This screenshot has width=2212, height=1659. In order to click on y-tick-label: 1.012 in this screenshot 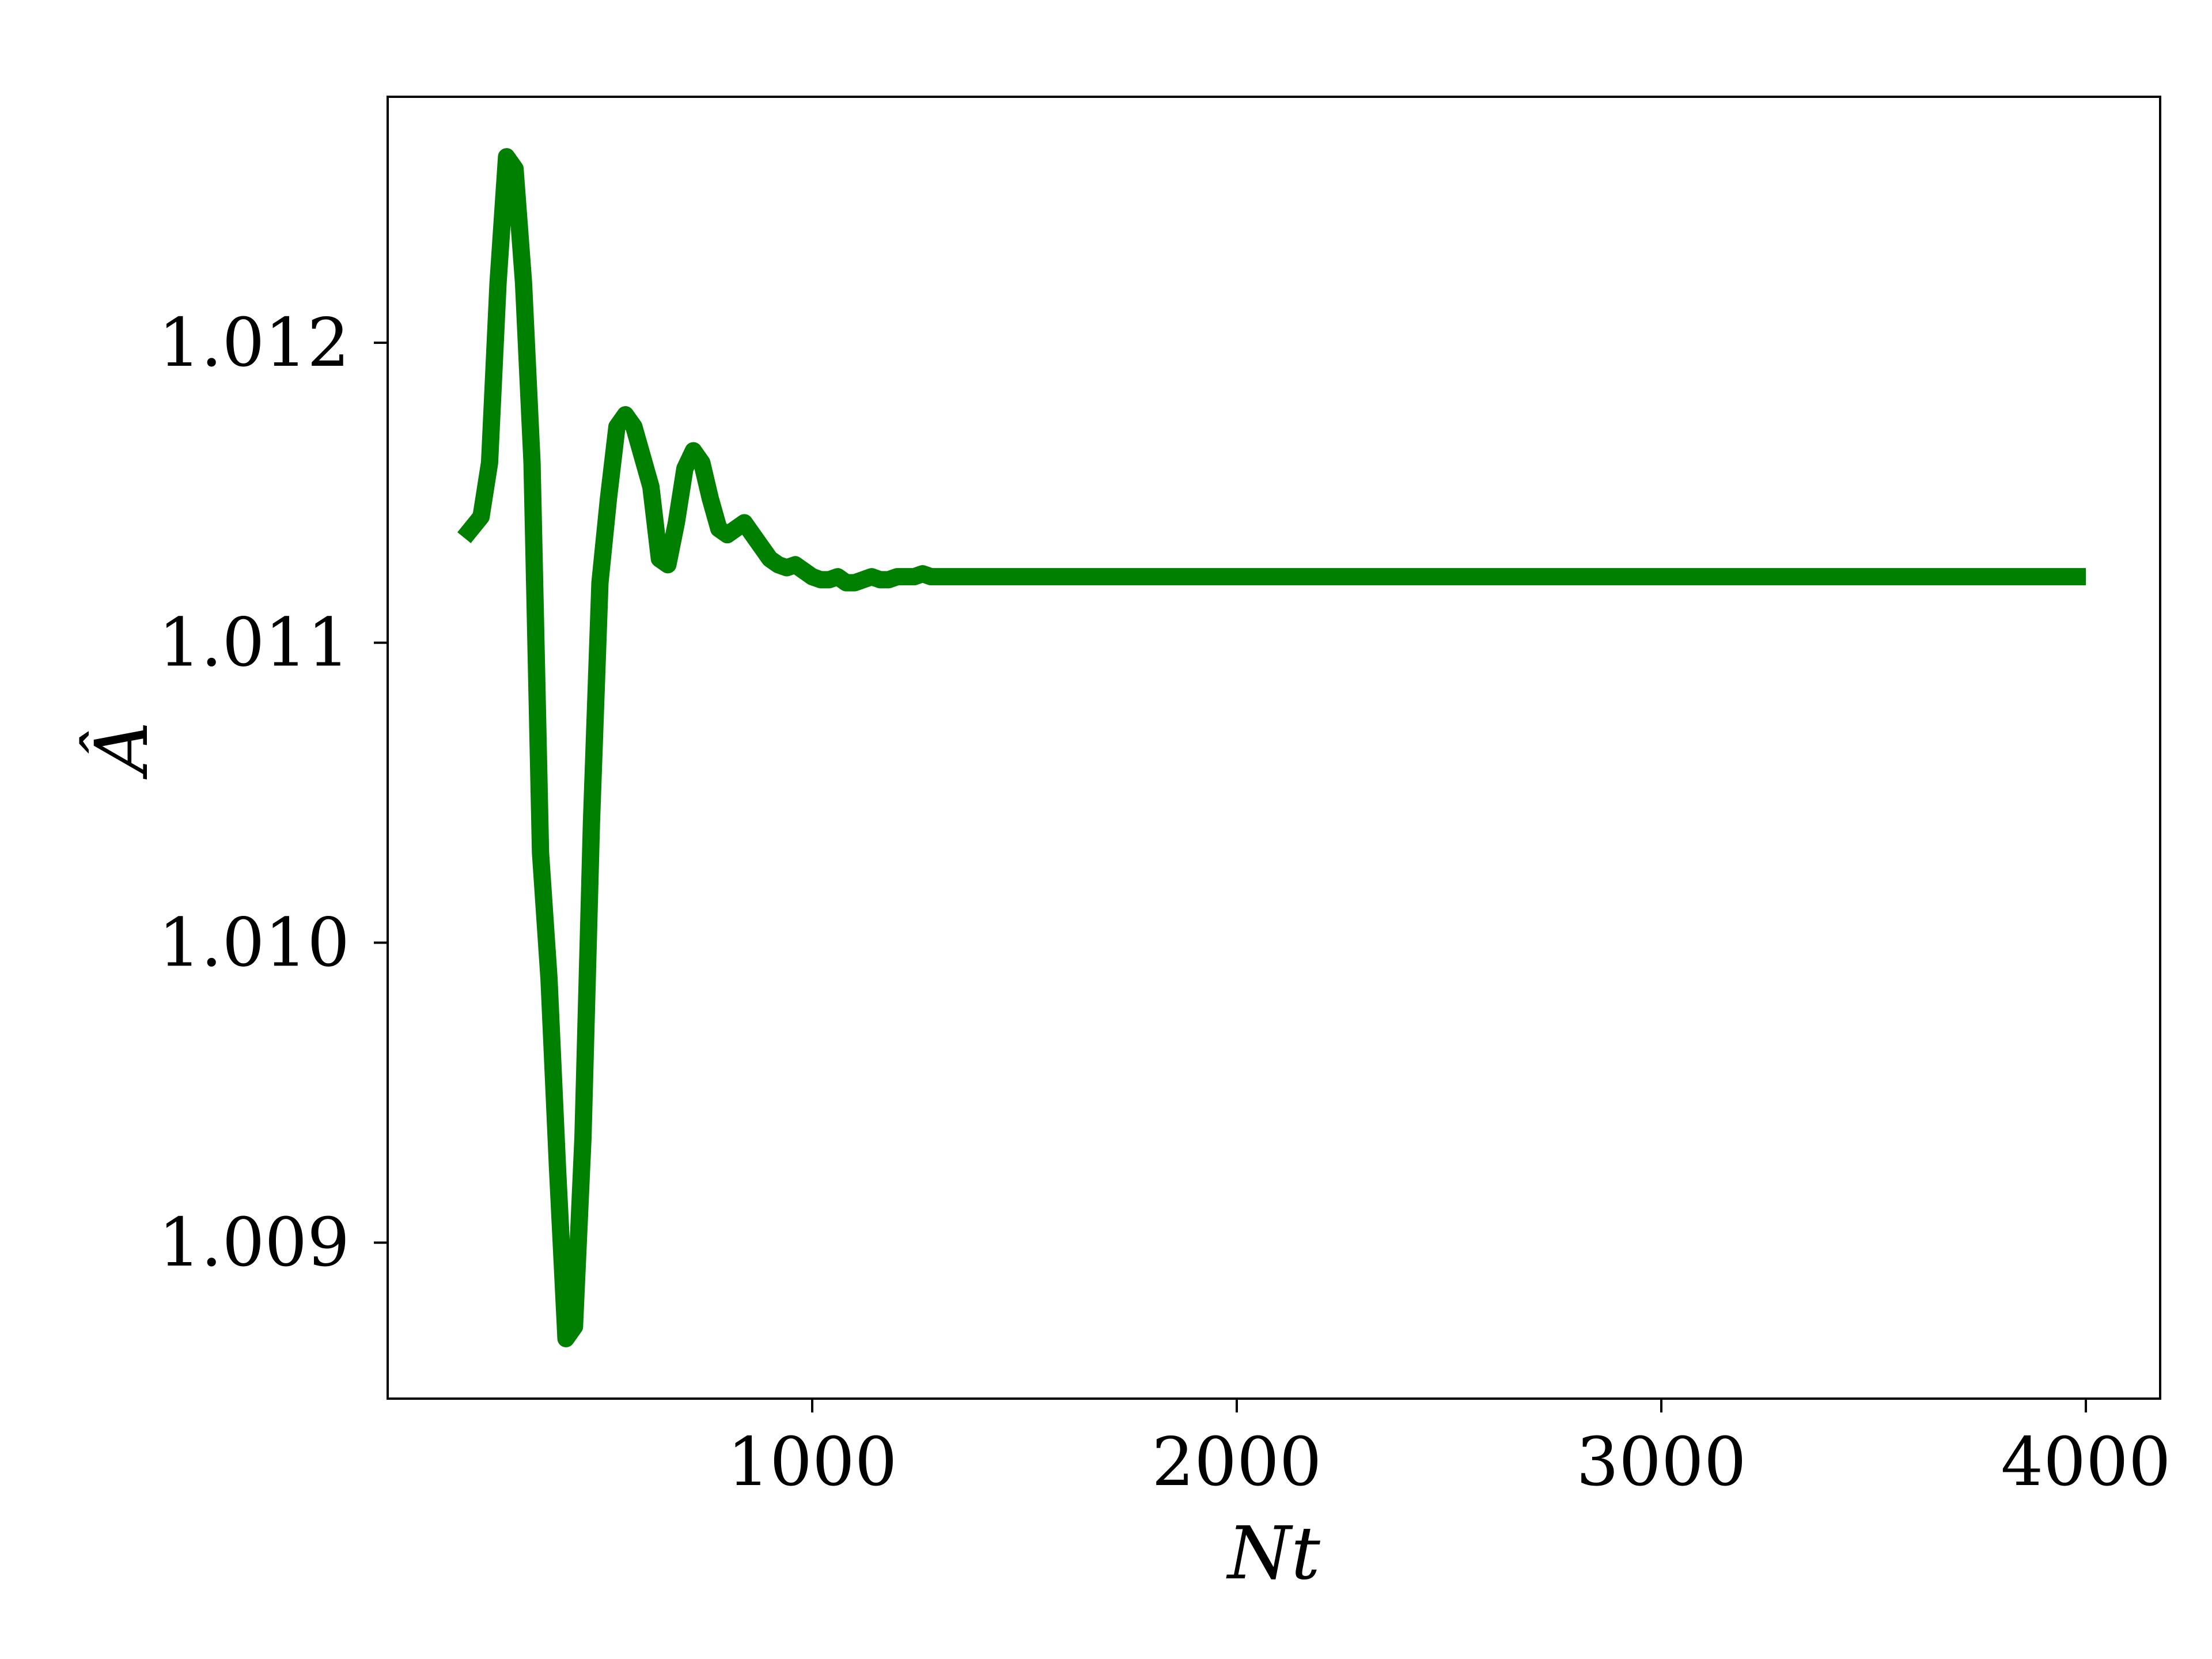, I will do `click(254, 343)`.